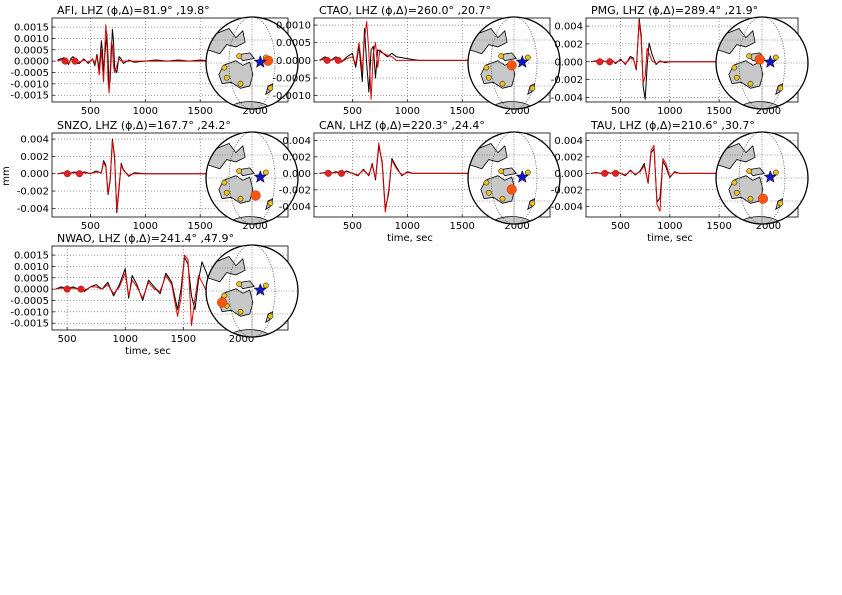  Describe the element at coordinates (567, 207) in the screenshot. I see `y-tick-label: -0.004` at that location.